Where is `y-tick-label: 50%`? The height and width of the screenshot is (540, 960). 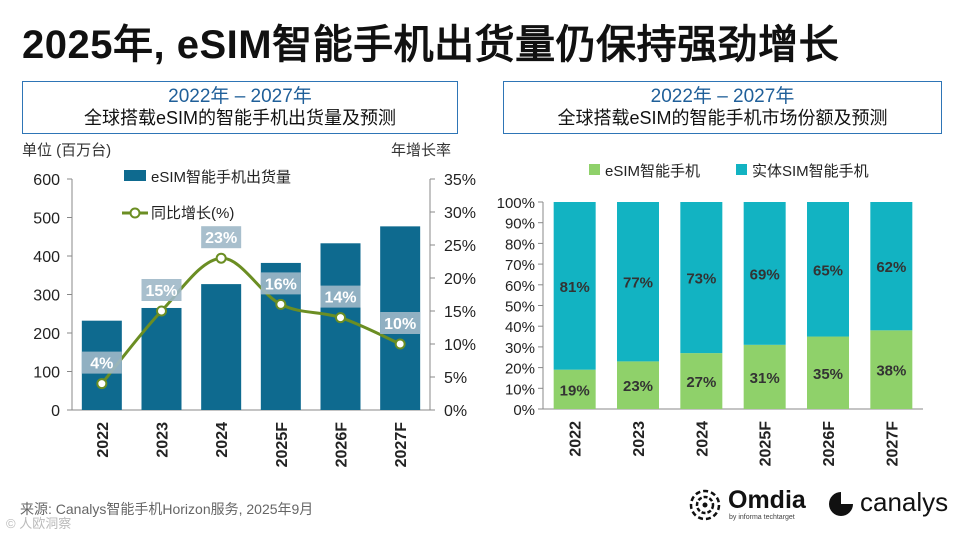
y-tick-label: 50% is located at coordinates (520, 307).